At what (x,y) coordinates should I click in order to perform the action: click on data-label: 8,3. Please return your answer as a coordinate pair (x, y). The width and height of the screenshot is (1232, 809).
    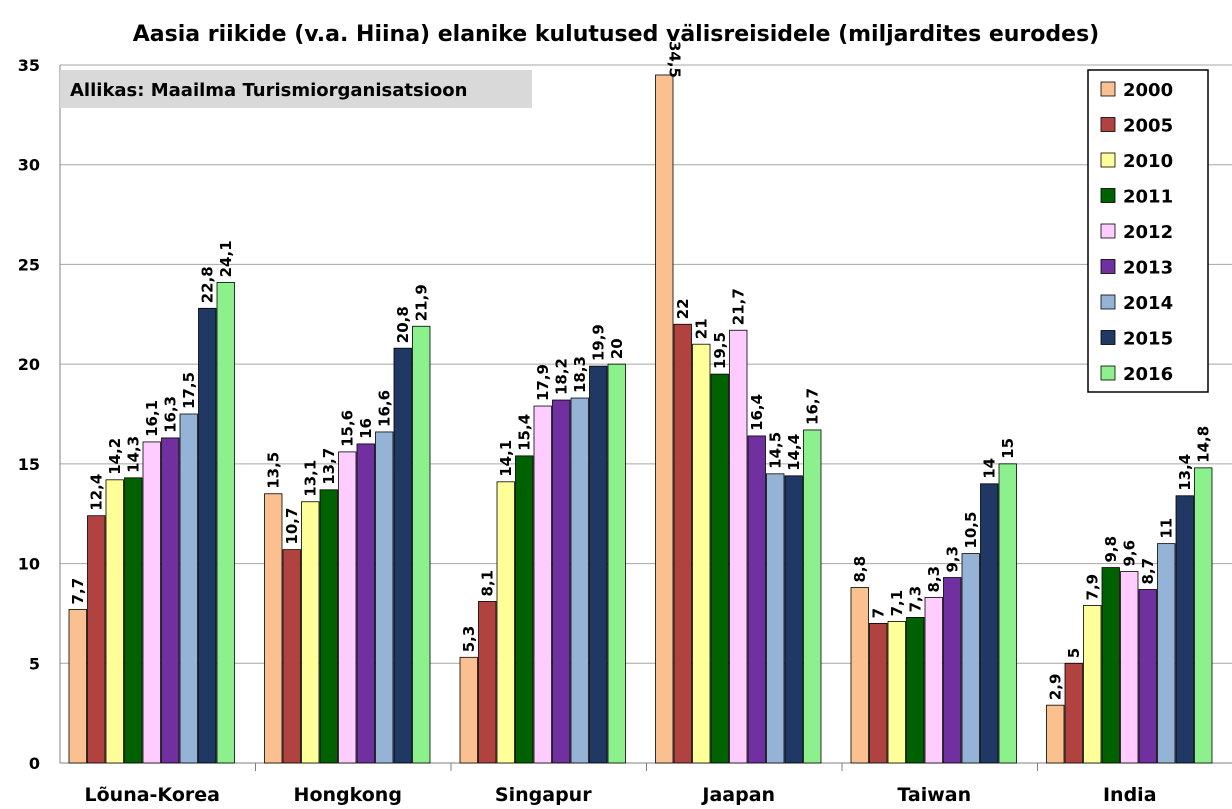
    Looking at the image, I should click on (934, 579).